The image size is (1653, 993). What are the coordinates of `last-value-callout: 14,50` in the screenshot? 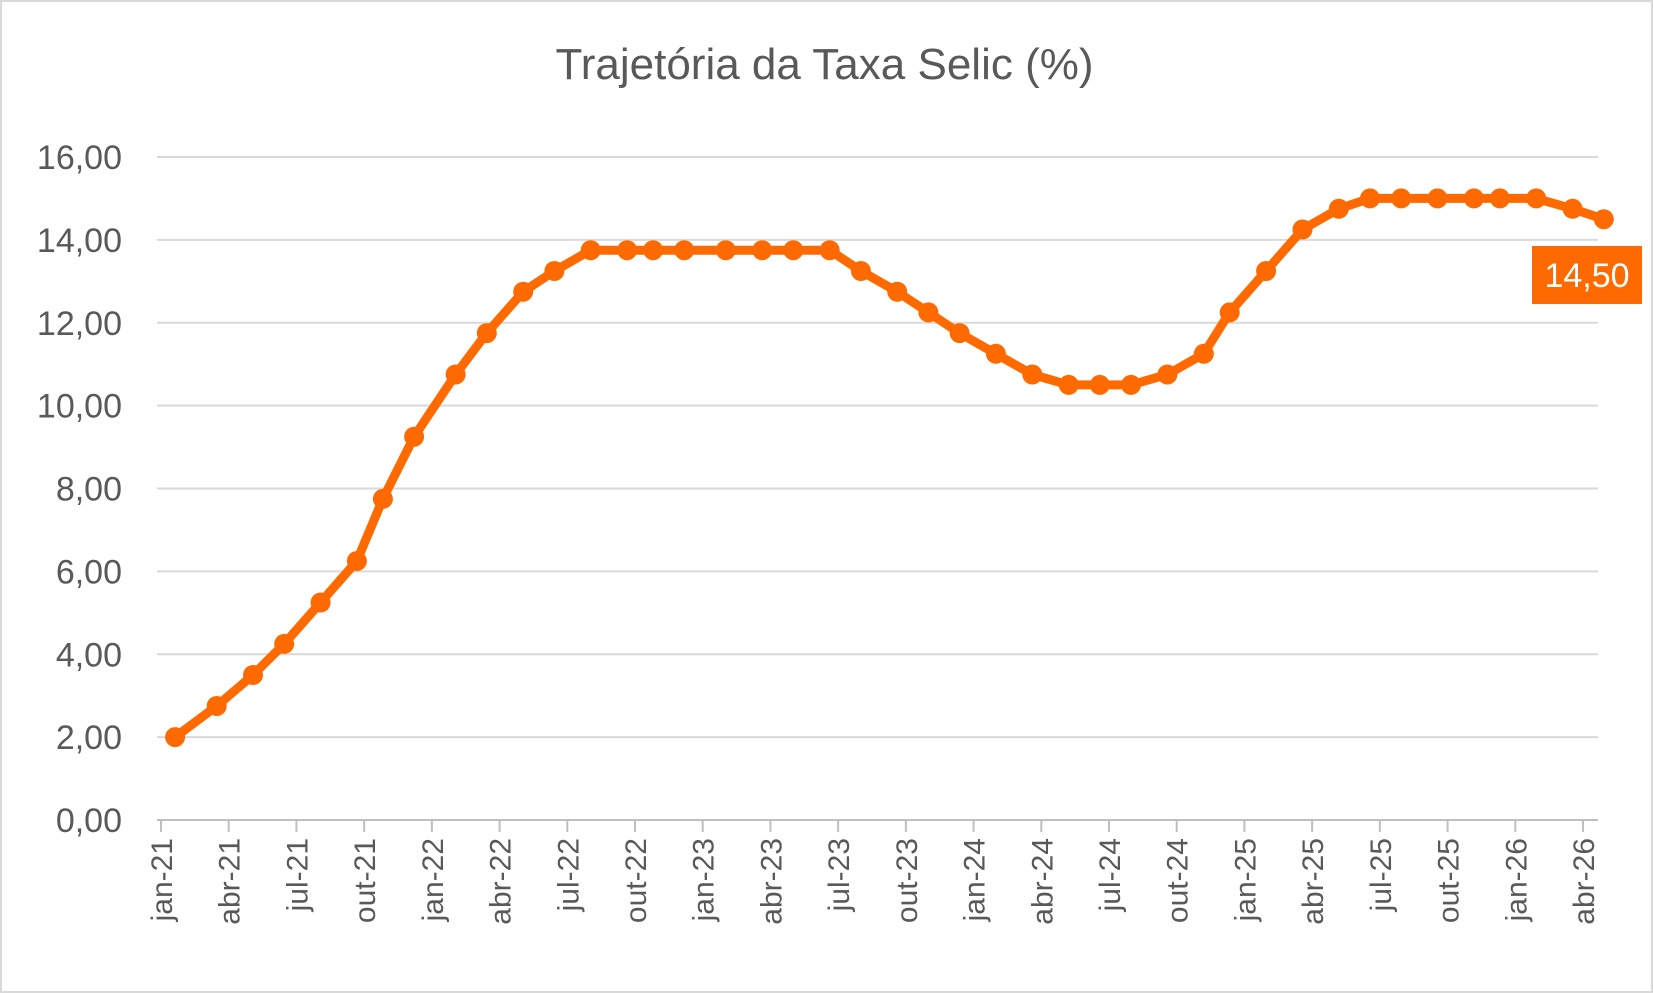 It's located at (1587, 275).